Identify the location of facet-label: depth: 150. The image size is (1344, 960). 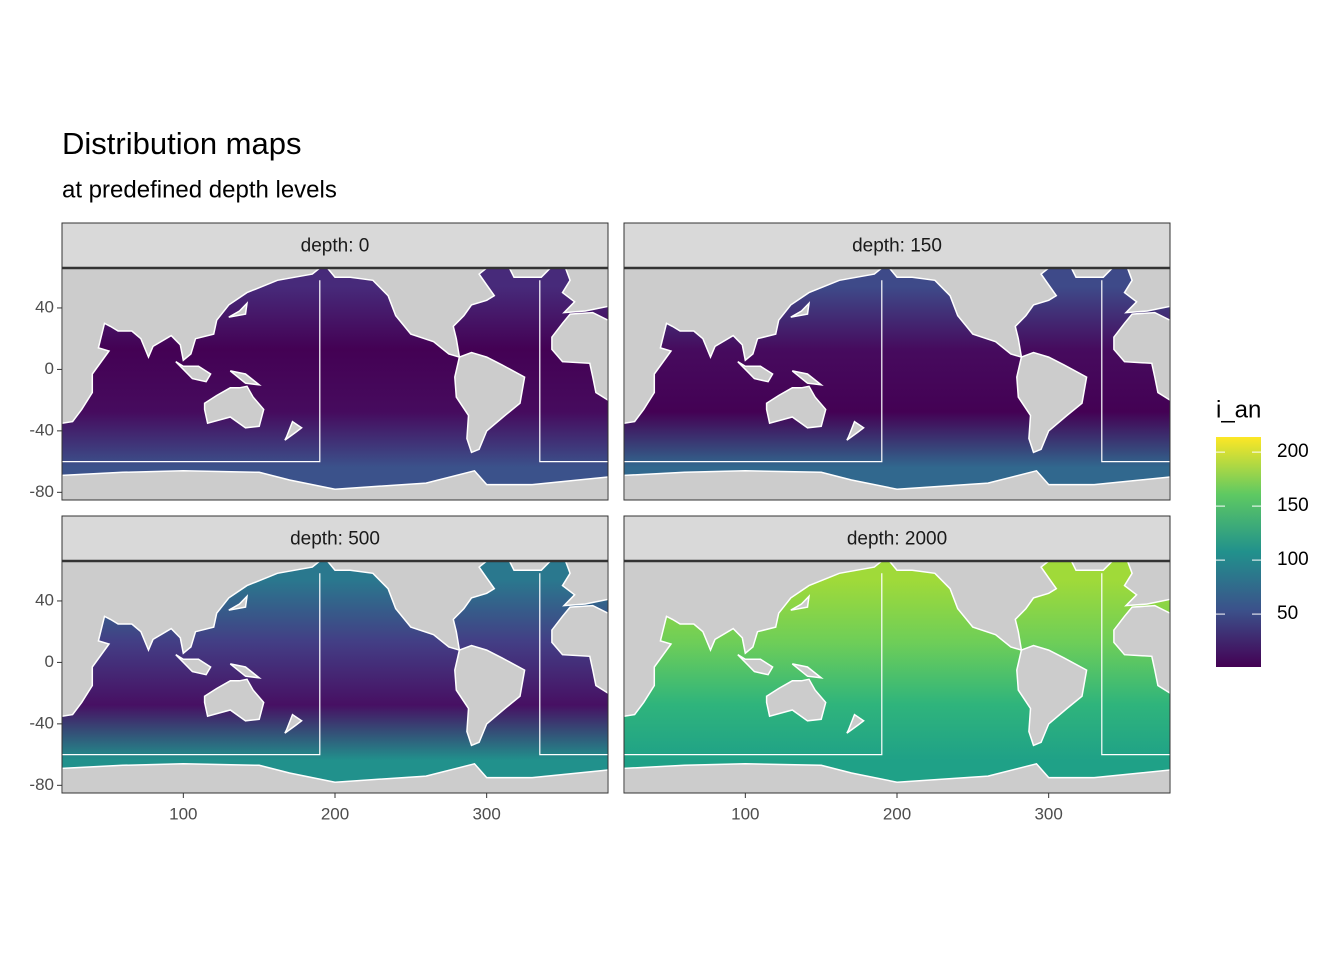
(897, 246).